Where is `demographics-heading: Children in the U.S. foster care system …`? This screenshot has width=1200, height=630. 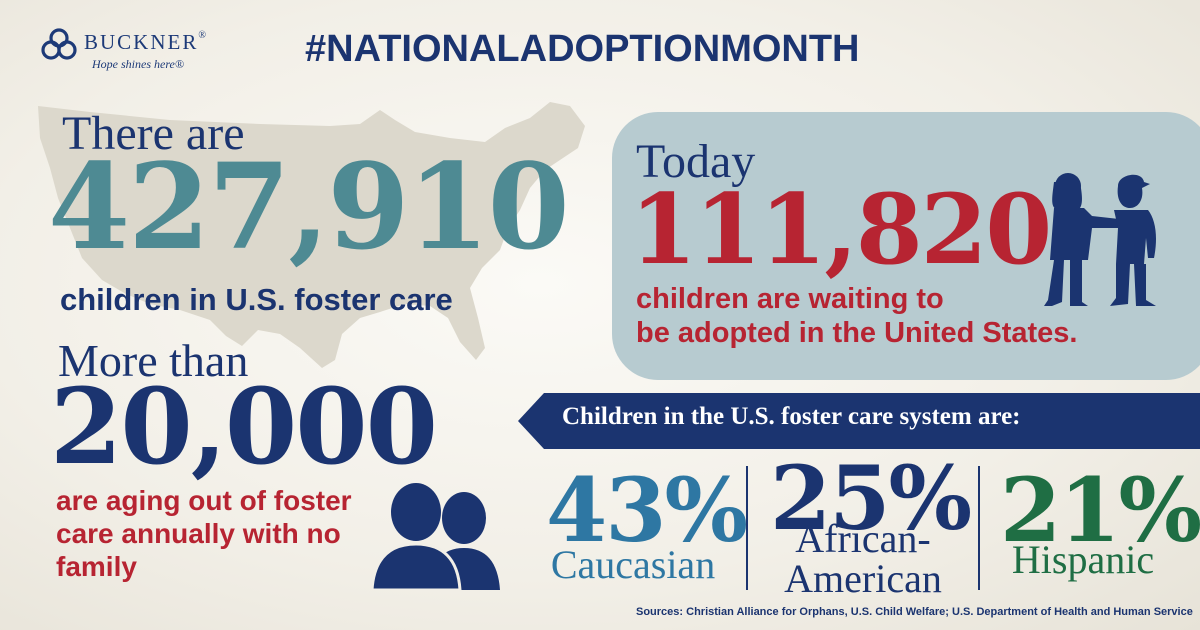
demographics-heading: Children in the U.S. foster care system … is located at coordinates (791, 416).